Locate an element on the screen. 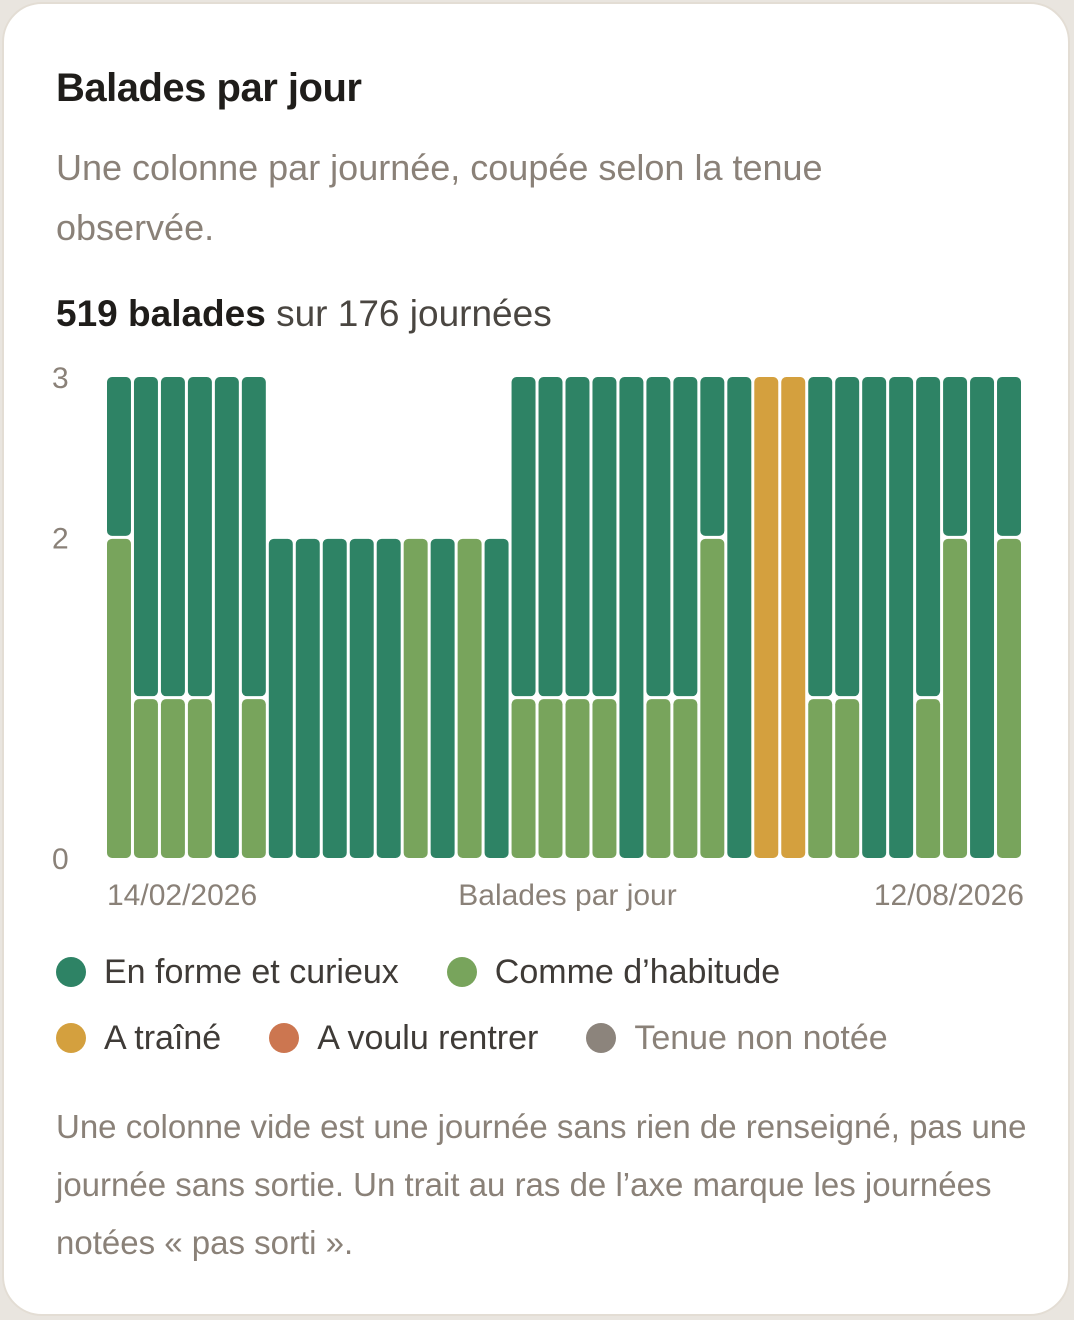 The width and height of the screenshot is (1074, 1320). bar-segment-24-forme is located at coordinates (739, 617).